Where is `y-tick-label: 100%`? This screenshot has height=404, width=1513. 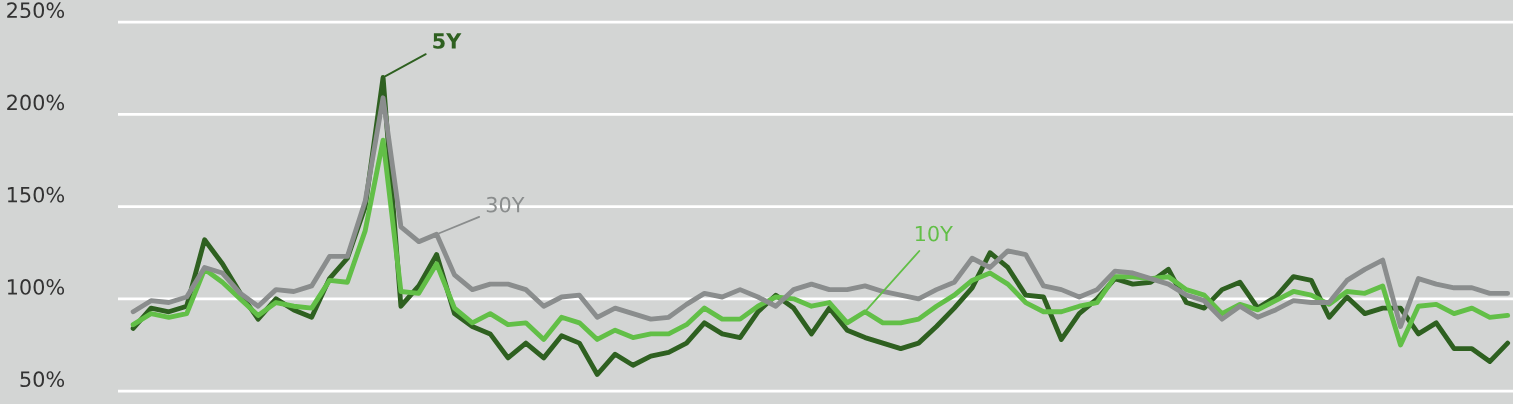
y-tick-label: 100% is located at coordinates (36, 287).